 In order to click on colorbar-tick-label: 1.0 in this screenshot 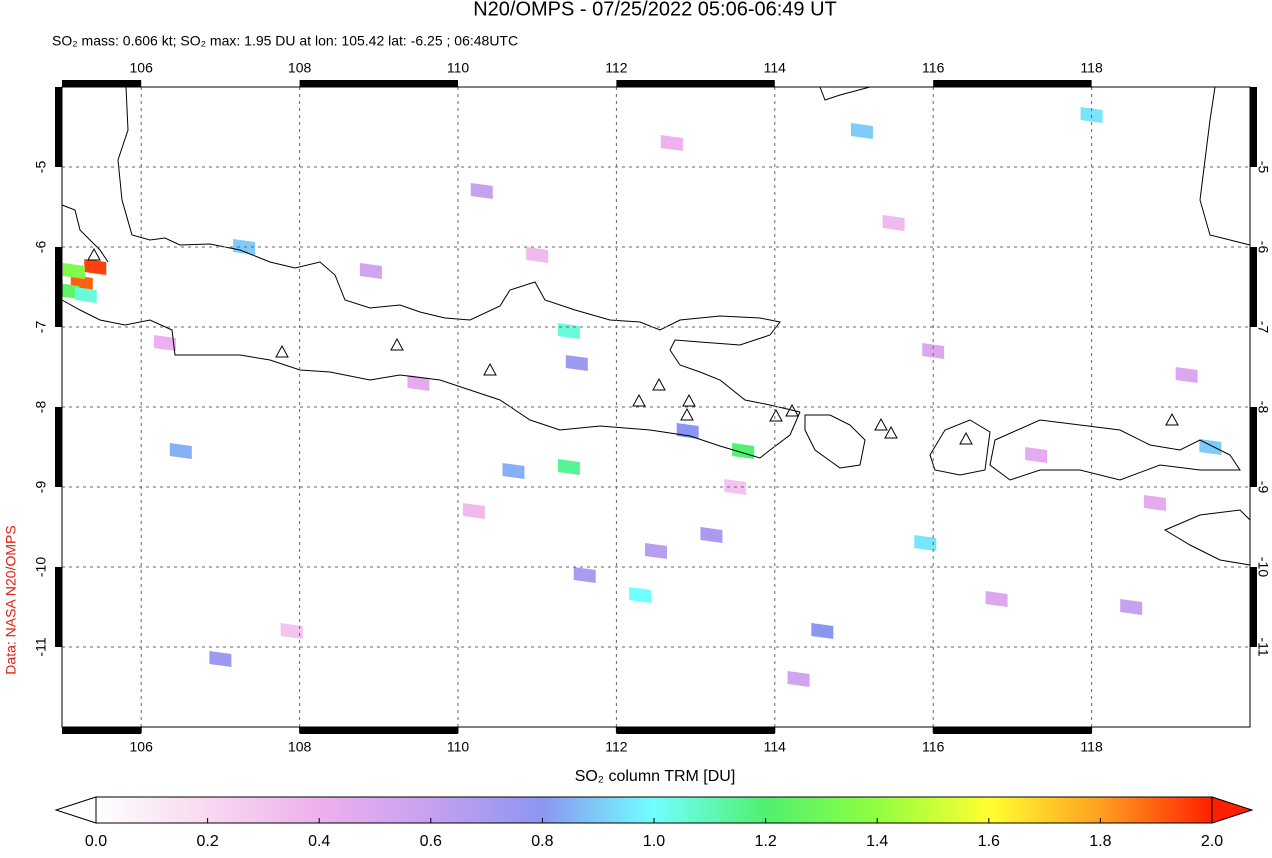, I will do `click(654, 841)`.